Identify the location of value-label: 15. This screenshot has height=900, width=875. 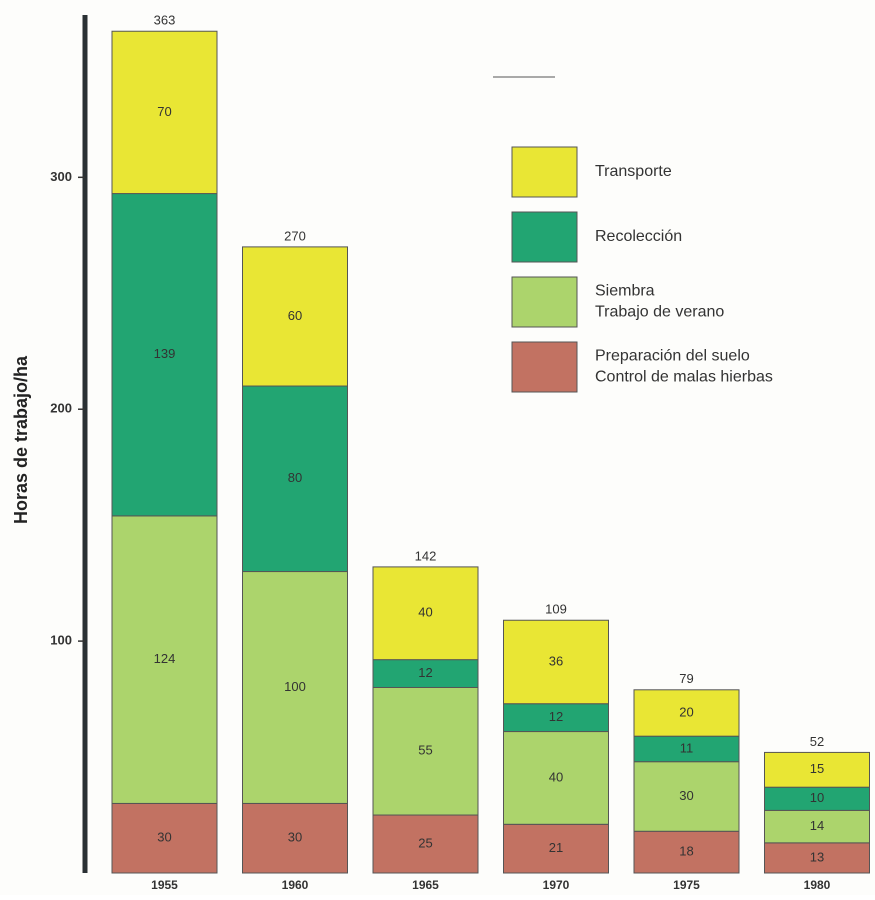
(817, 768).